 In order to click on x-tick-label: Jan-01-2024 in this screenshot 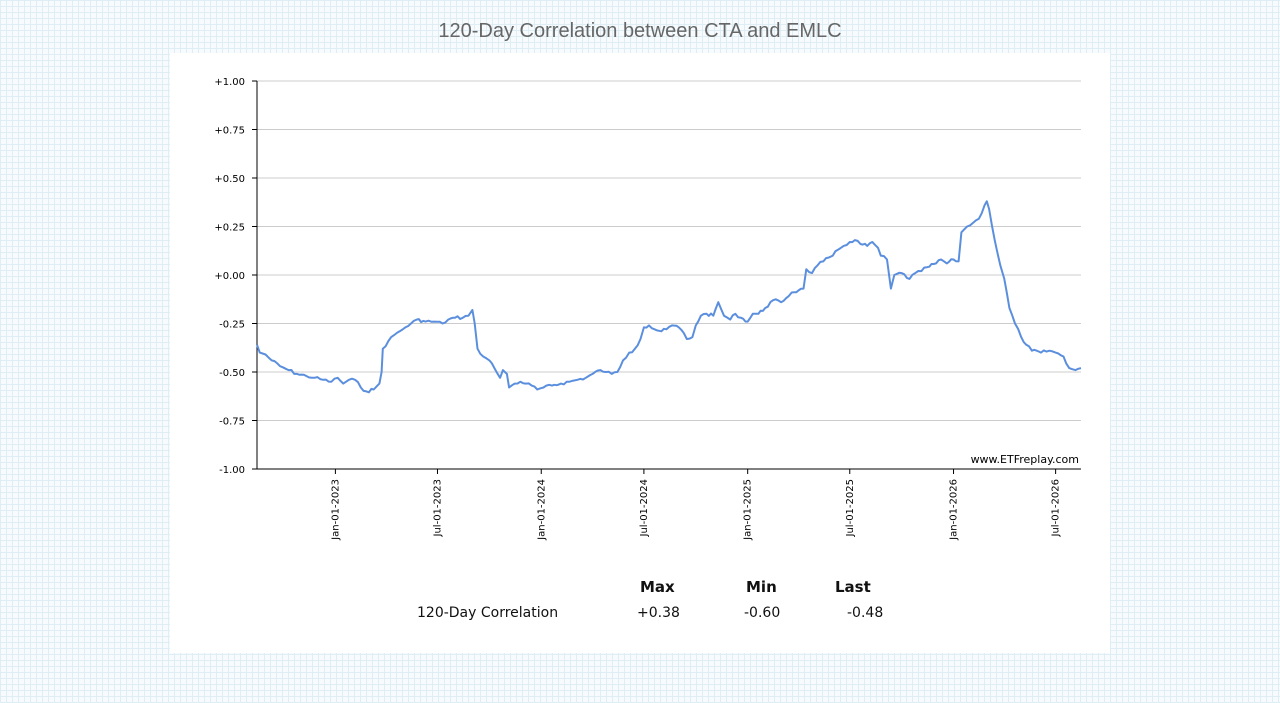, I will do `click(541, 510)`.